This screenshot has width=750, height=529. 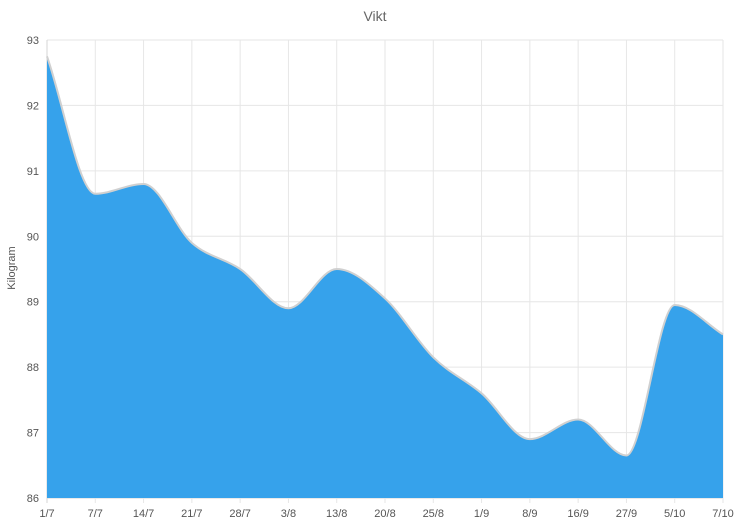 I want to click on x-tick-label: 1/7, so click(x=46, y=514).